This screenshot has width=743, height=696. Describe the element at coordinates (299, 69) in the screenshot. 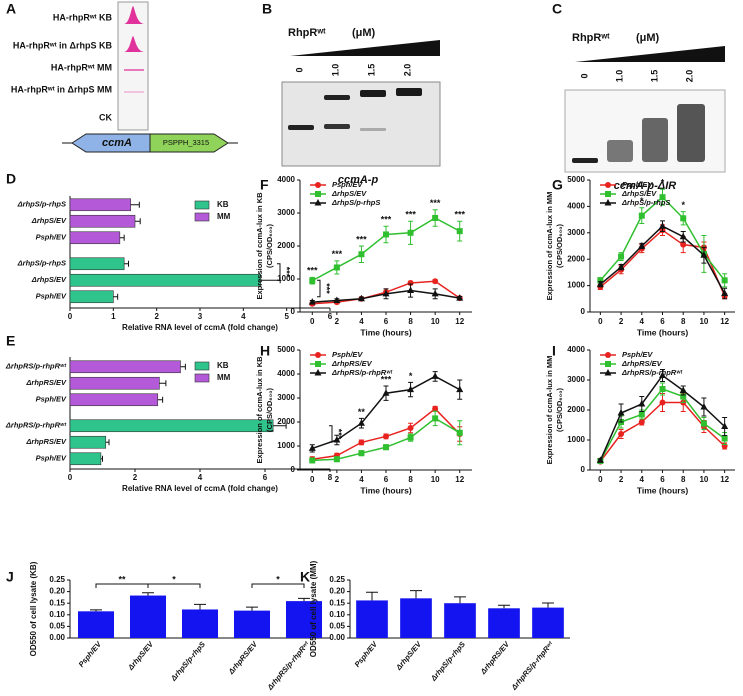

I see `lane-label: 0` at that location.